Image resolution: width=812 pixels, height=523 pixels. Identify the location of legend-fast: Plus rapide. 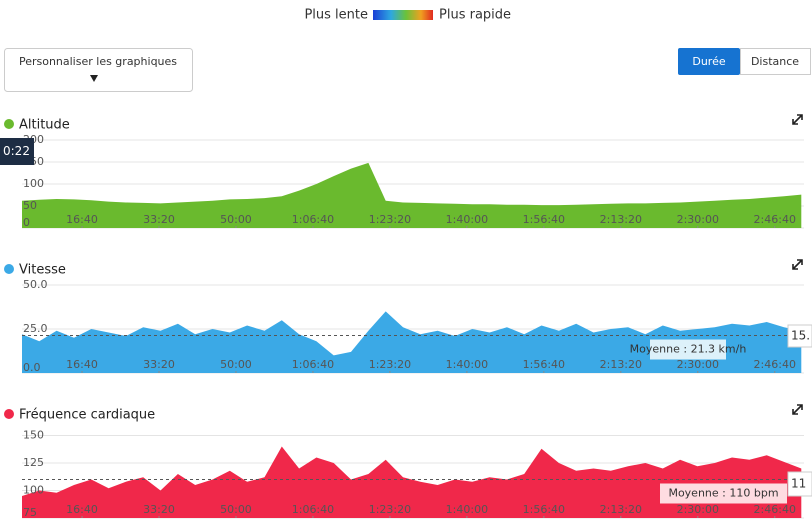
(475, 15).